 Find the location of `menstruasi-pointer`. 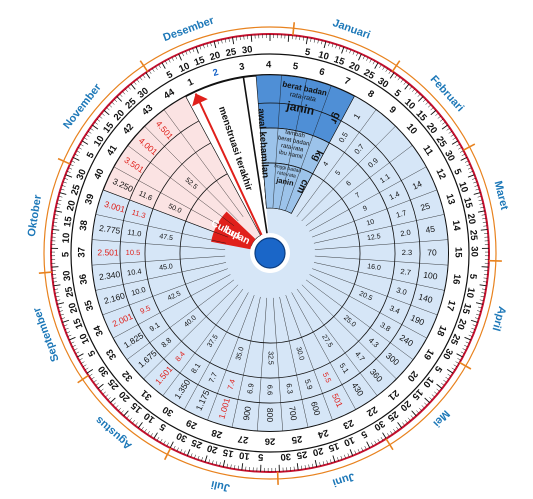

menstruasi-pointer is located at coordinates (228, 164).